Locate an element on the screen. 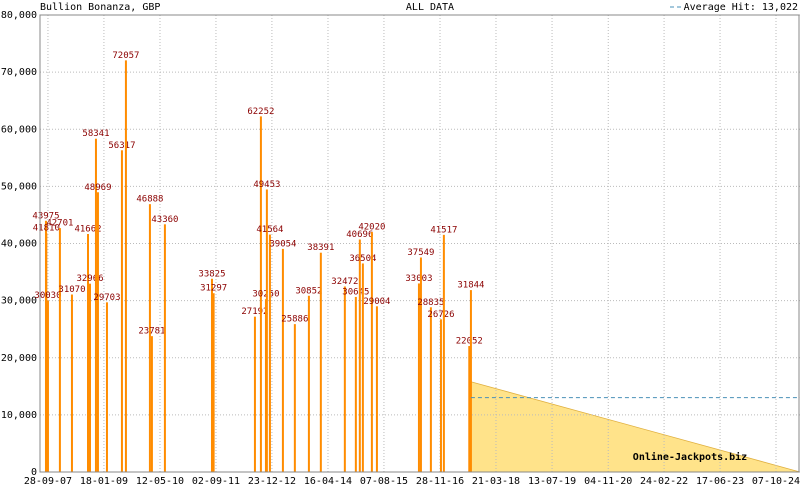 The height and width of the screenshot is (490, 800). y-tick-label: 0 is located at coordinates (34, 472).